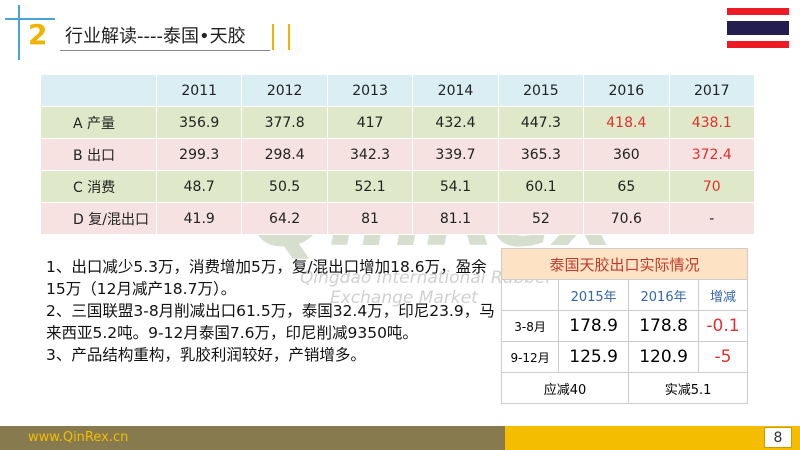 The height and width of the screenshot is (450, 800). Describe the element at coordinates (626, 90) in the screenshot. I see `cell: 2016` at that location.